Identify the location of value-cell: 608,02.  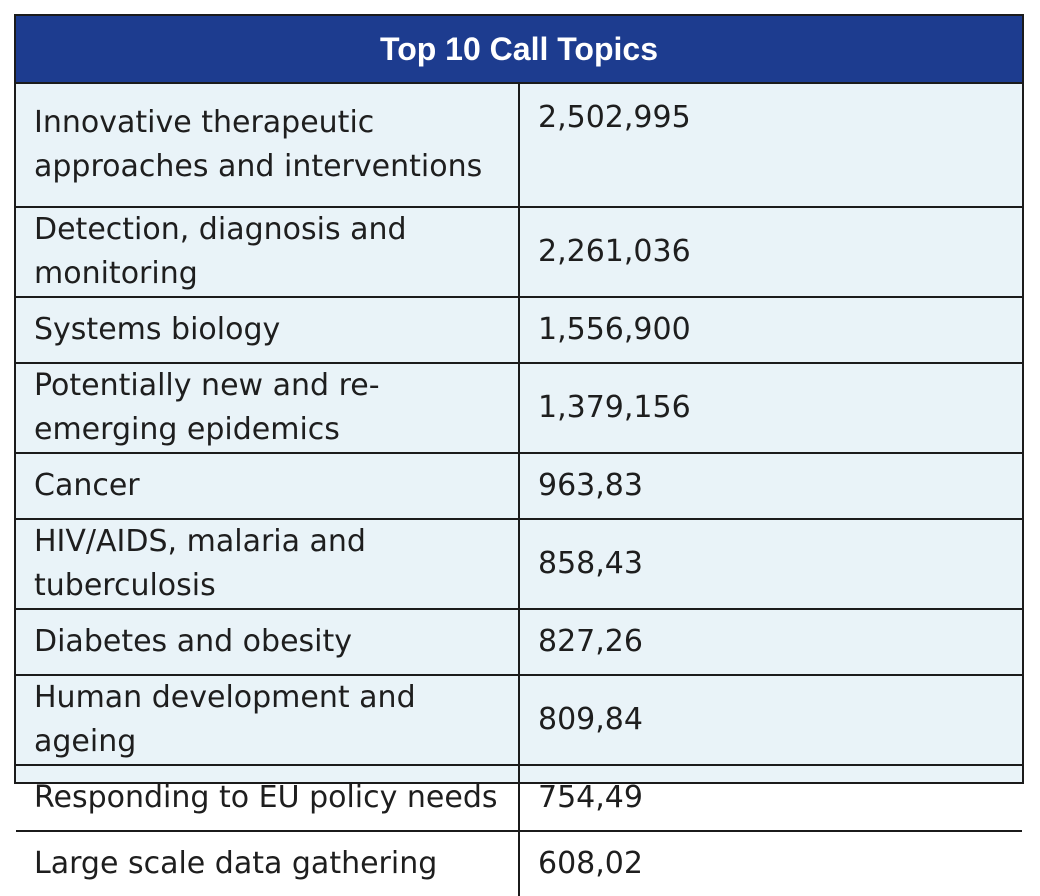
(590, 863).